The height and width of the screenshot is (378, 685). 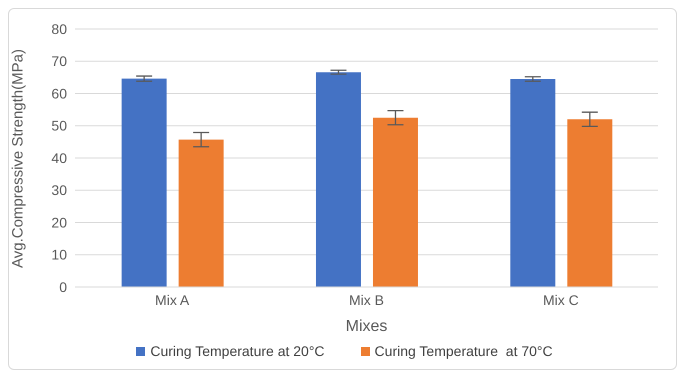 I want to click on y-tick-label: 80, so click(x=59, y=28).